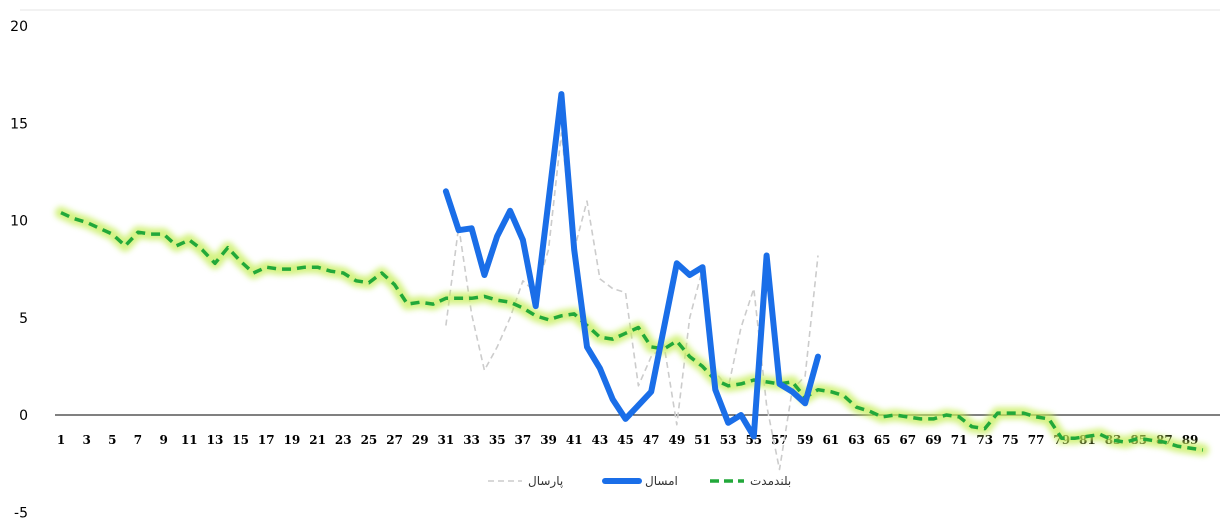 The height and width of the screenshot is (522, 1220). I want to click on x-tick-label: 65, so click(882, 440).